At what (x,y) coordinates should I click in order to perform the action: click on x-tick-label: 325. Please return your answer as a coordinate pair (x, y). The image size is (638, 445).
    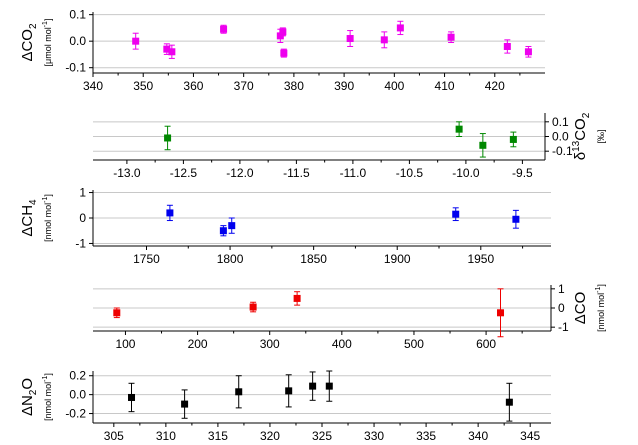
    Looking at the image, I should click on (322, 436).